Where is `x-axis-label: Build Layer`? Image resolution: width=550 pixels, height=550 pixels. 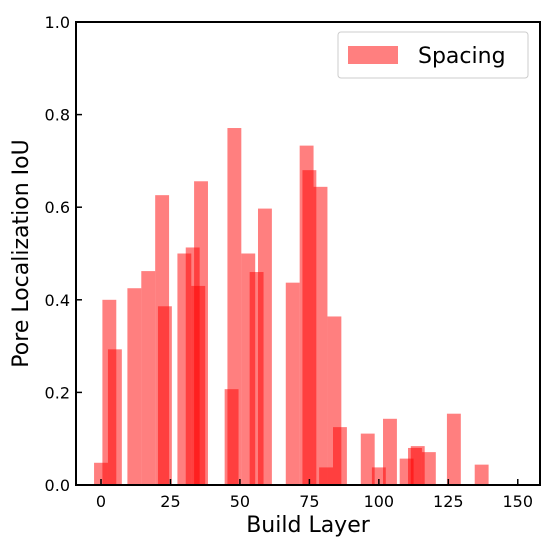
x-axis-label: Build Layer is located at coordinates (308, 525).